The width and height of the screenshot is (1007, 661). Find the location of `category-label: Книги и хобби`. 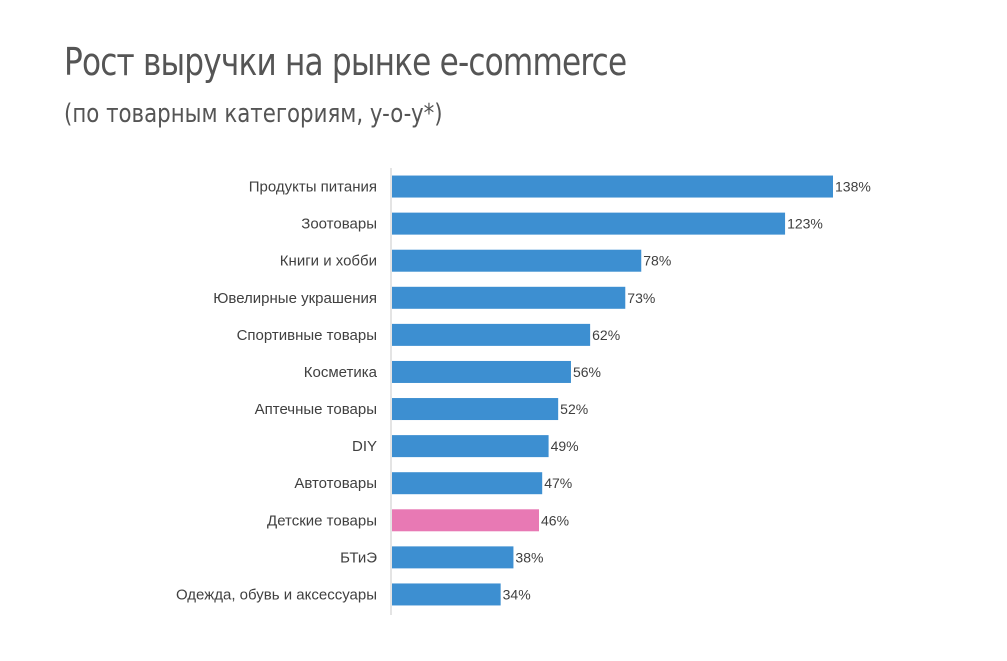

category-label: Книги и хобби is located at coordinates (328, 261).